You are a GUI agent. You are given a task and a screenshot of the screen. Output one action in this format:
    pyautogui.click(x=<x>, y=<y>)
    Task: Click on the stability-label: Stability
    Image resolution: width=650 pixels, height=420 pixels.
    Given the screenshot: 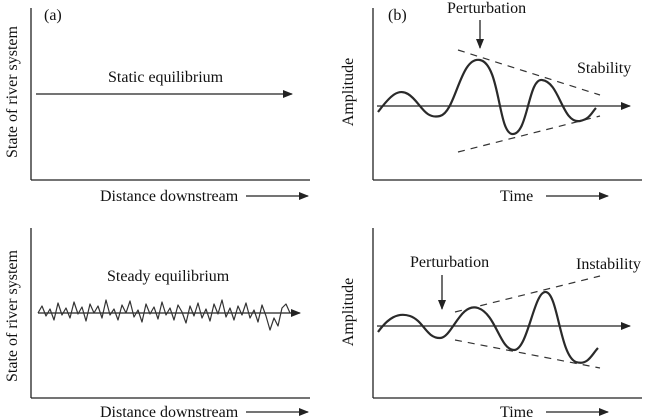 What is the action you would take?
    pyautogui.click(x=604, y=68)
    